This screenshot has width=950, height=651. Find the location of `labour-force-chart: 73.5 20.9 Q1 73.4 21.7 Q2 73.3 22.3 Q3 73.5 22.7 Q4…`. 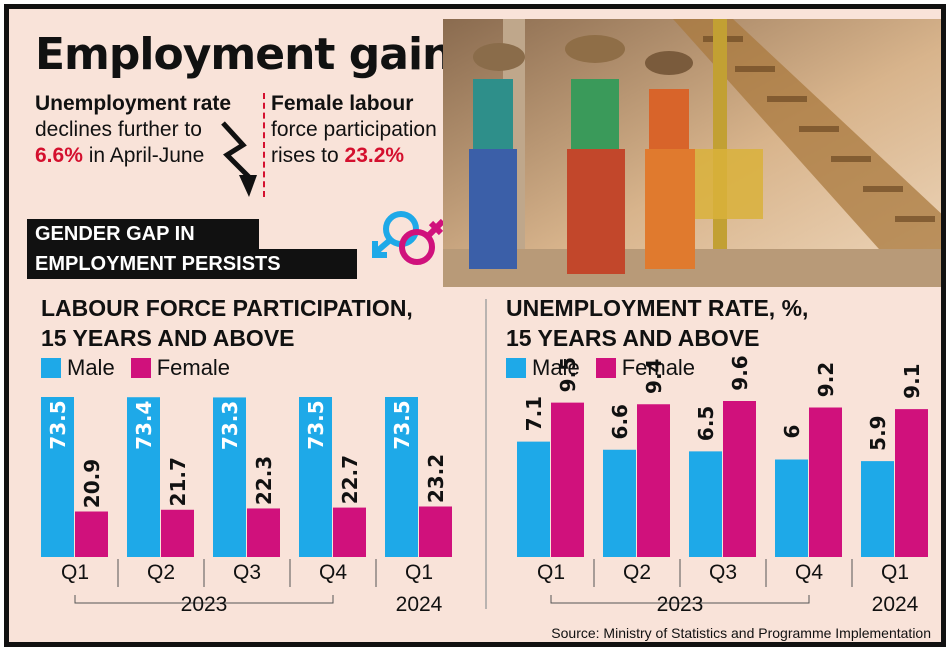

labour-force-chart: 73.5 20.9 Q1 73.4 21.7 Q2 73.3 22.3 Q3 73.5 22.7 Q4… is located at coordinates (246, 506).